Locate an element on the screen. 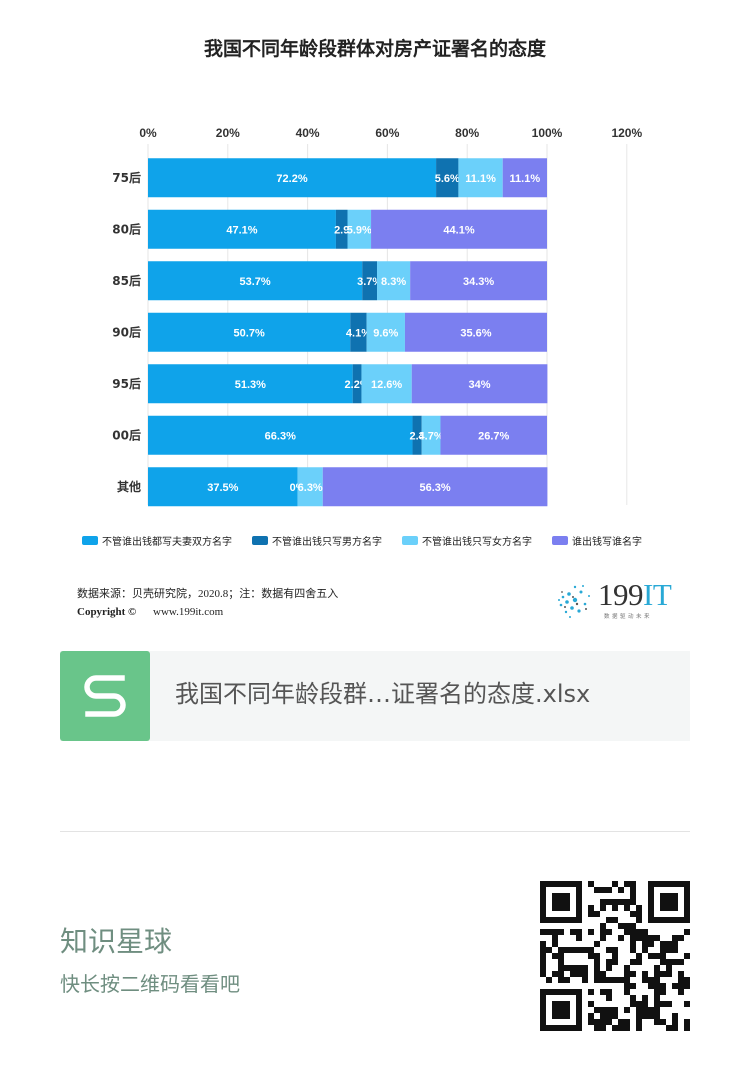 The height and width of the screenshot is (1082, 750). x-tick-label: 0% is located at coordinates (148, 133).